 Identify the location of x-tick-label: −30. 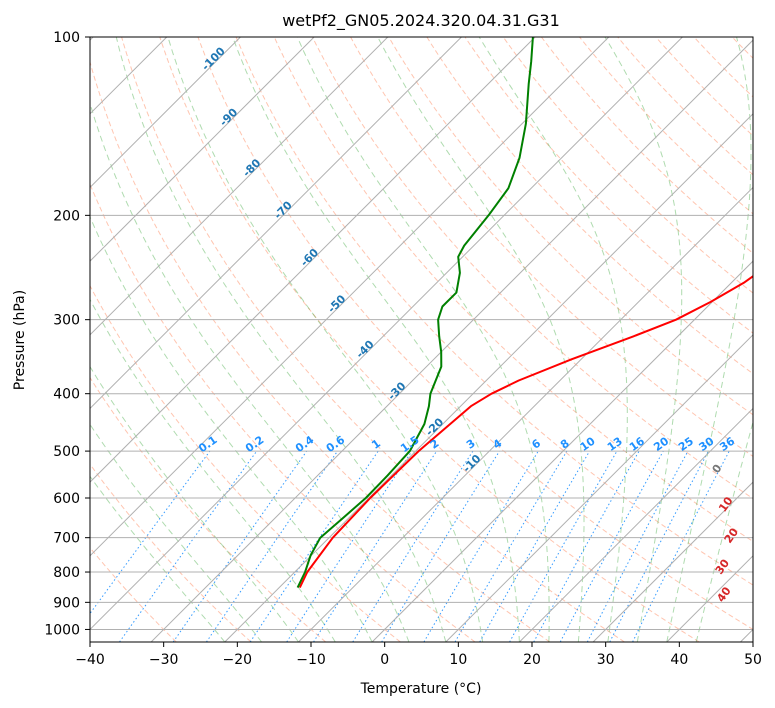
(164, 660).